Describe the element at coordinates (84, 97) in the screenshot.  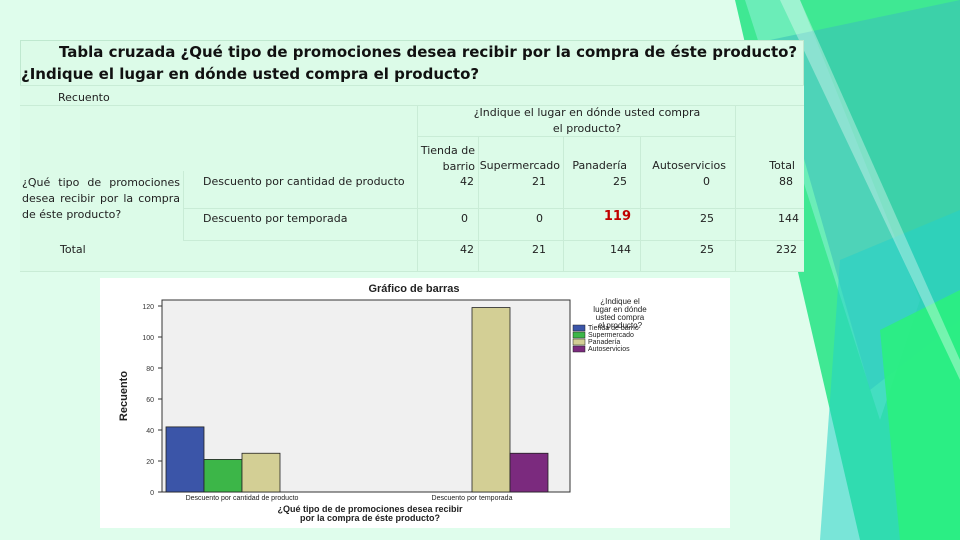
I see `count-label: Recuento` at that location.